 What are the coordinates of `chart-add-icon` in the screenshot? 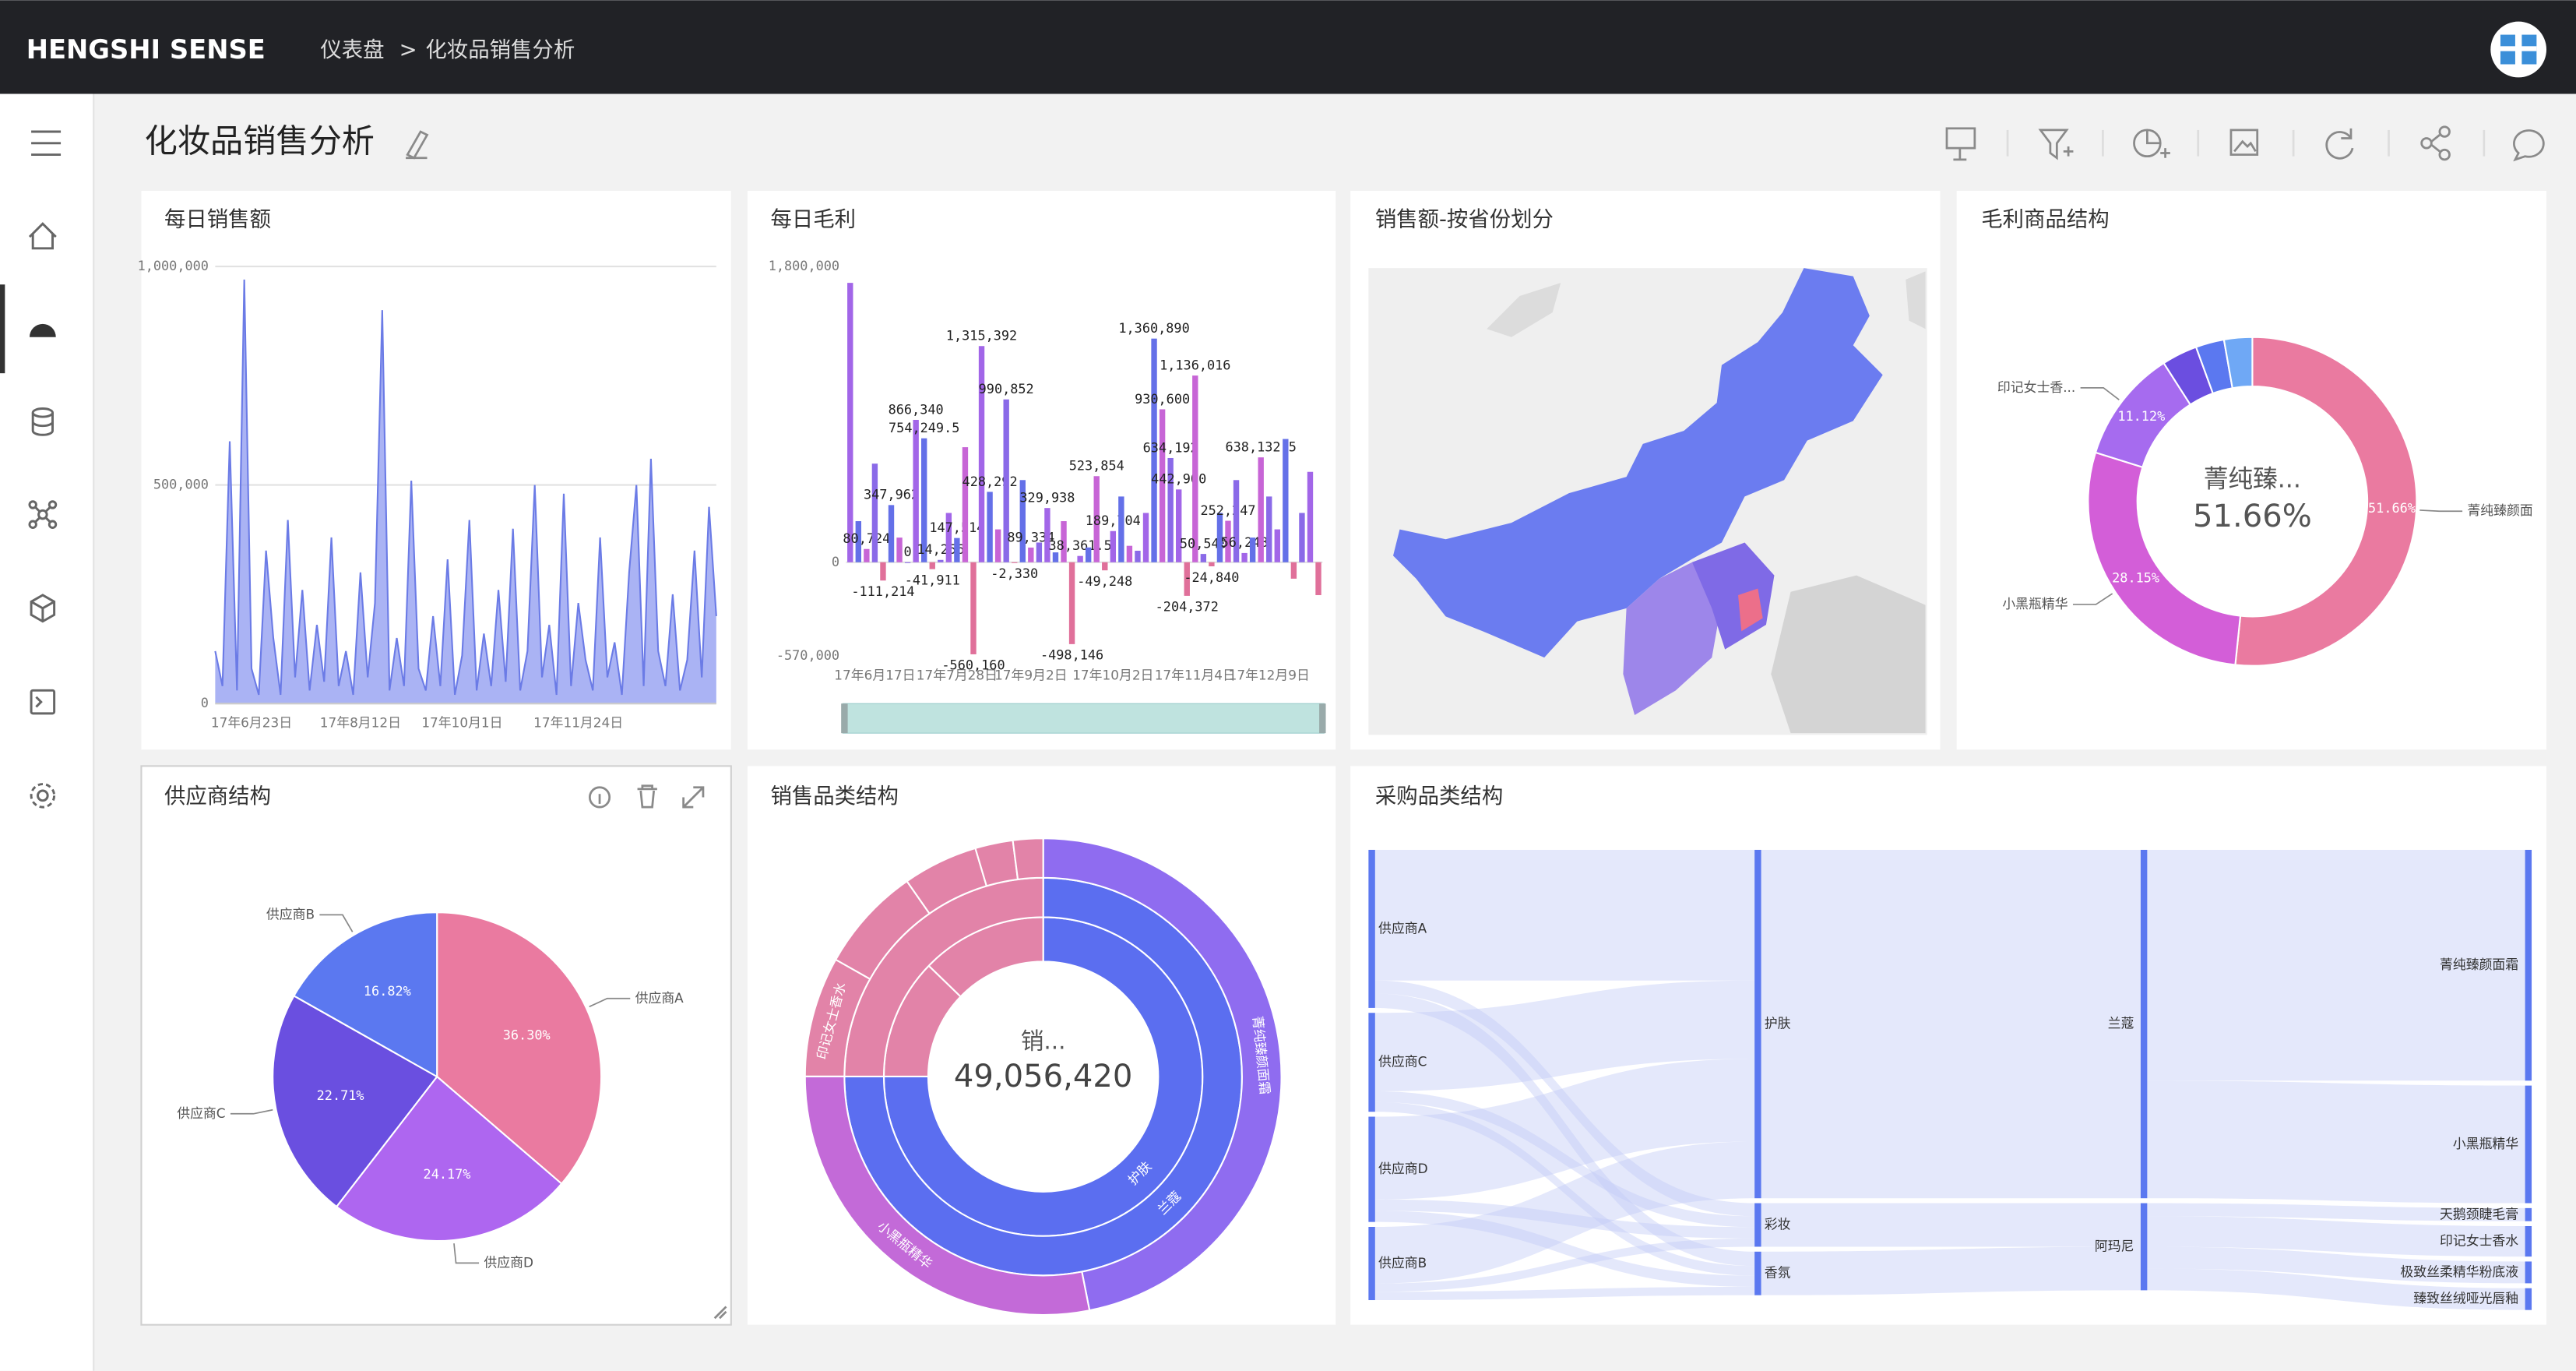 It's located at (2151, 143).